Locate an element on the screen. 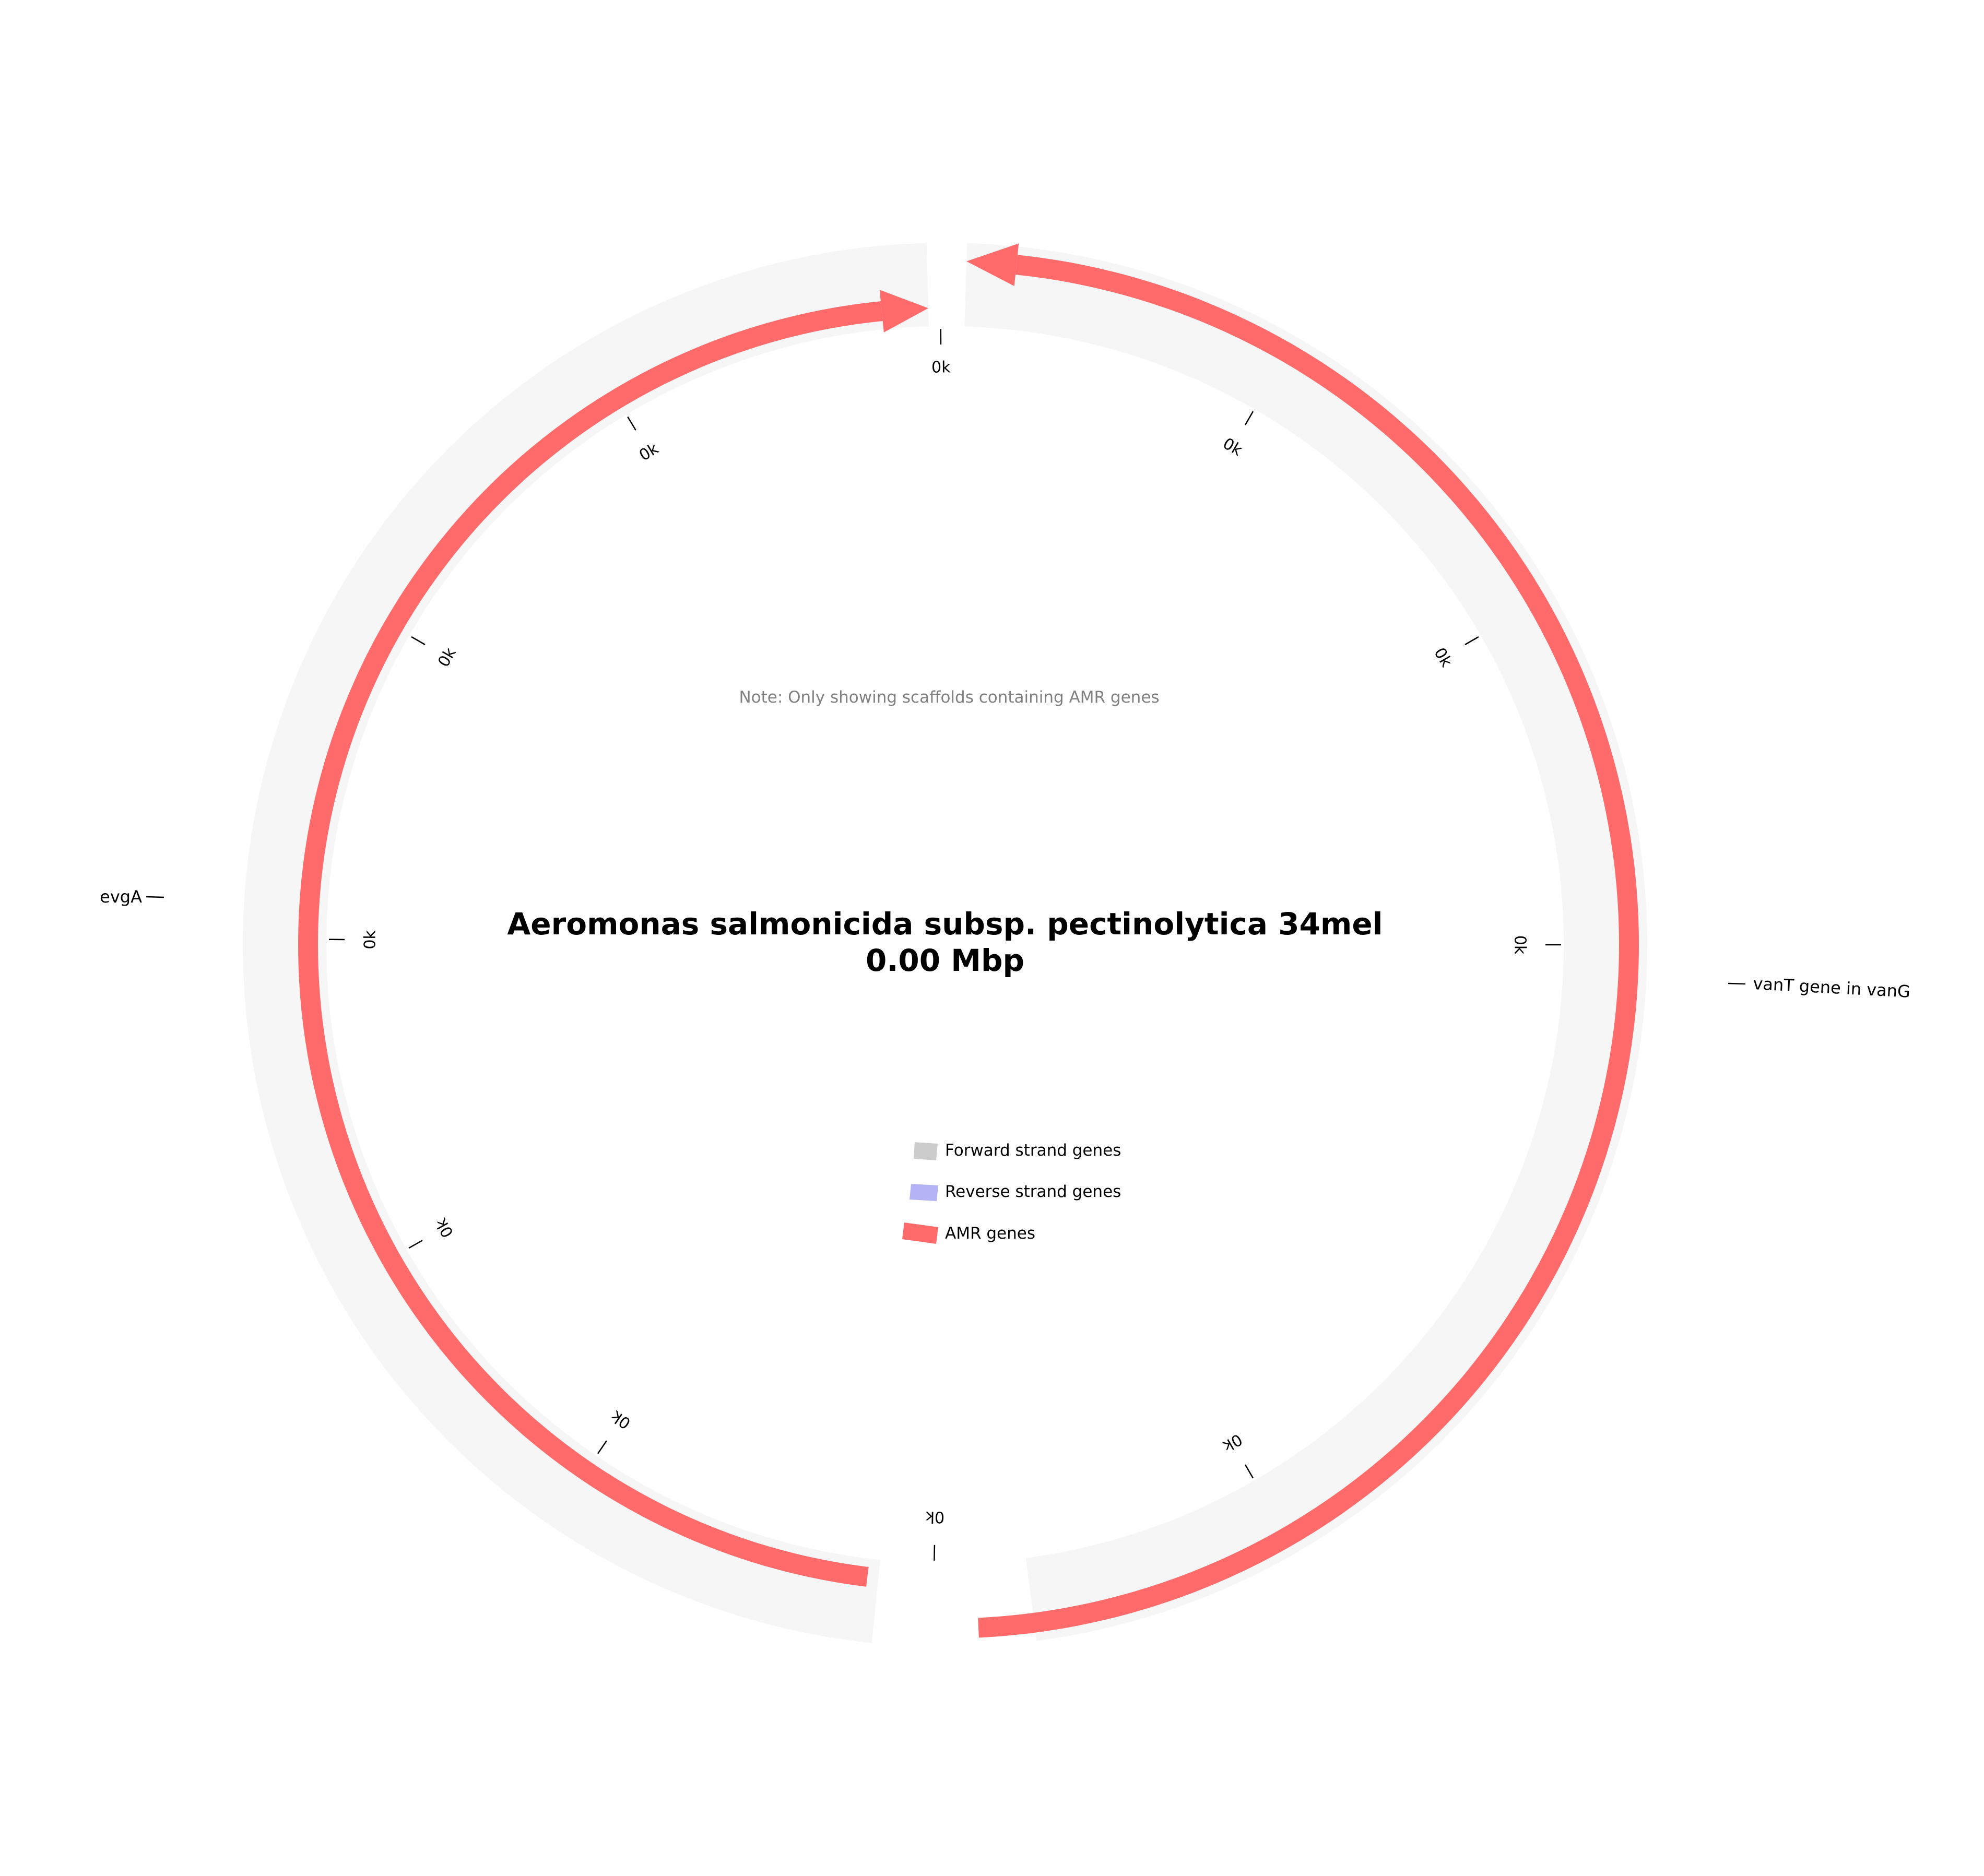  legend-label-forward: Forward strand genes is located at coordinates (1033, 1150).